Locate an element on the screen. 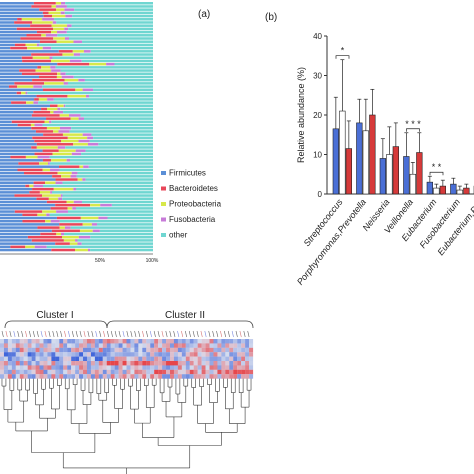  legend-label: Bacteroidetes is located at coordinates (193, 188).